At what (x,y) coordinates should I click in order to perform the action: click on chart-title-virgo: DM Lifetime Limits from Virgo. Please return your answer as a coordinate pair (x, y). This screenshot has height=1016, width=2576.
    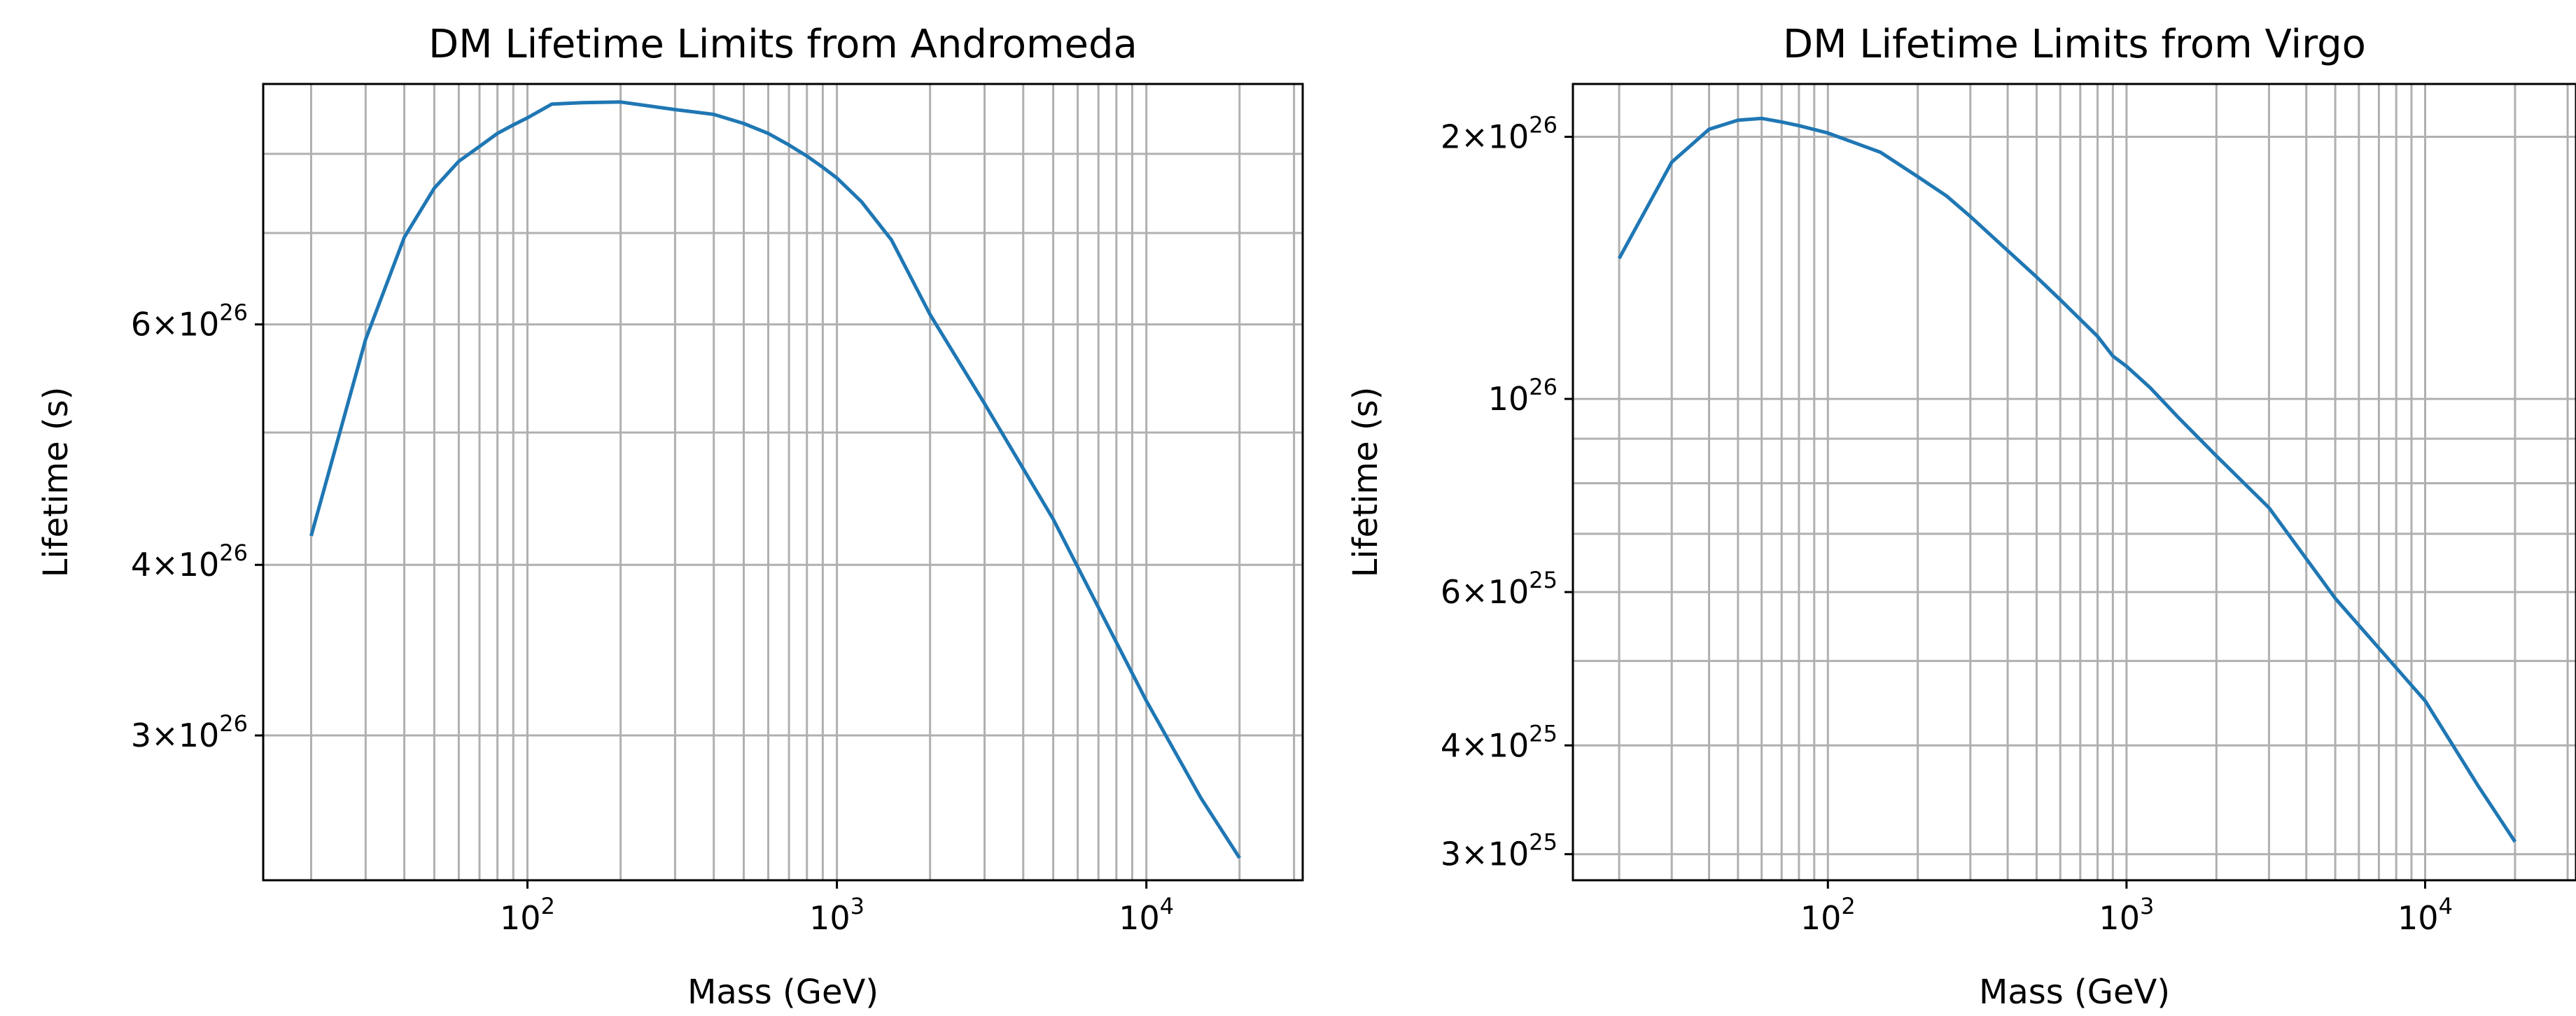
    Looking at the image, I should click on (2074, 44).